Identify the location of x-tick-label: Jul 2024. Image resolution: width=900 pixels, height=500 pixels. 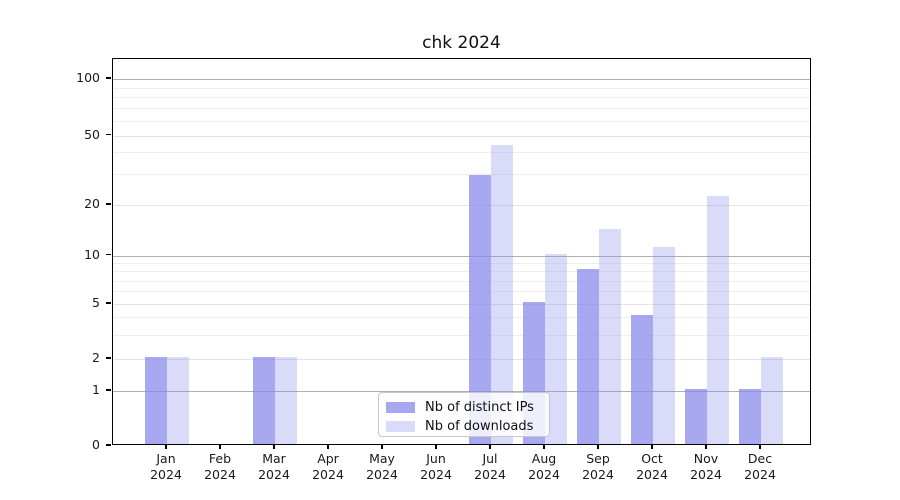
(490, 466).